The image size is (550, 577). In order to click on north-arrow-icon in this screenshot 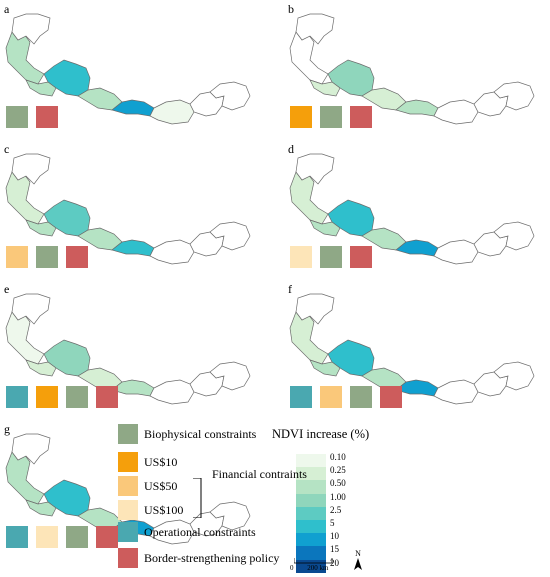, I will do `click(358, 564)`.